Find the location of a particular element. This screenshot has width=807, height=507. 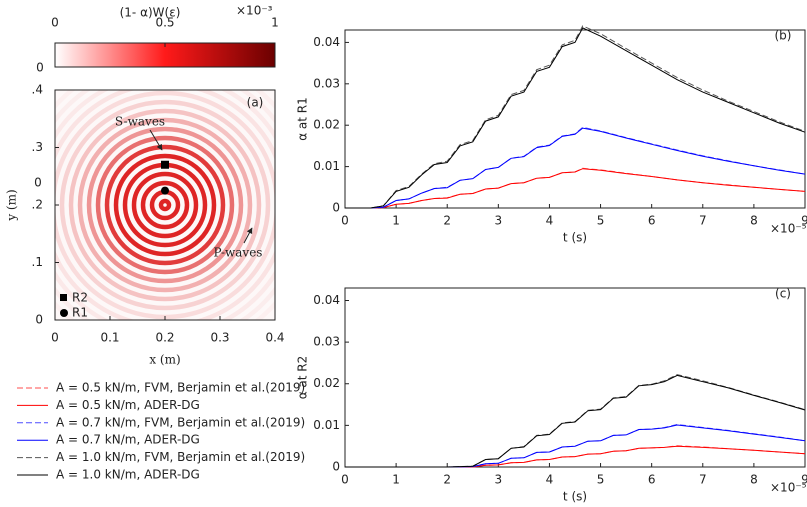

y-axis-label: y (m) is located at coordinates (12, 205).